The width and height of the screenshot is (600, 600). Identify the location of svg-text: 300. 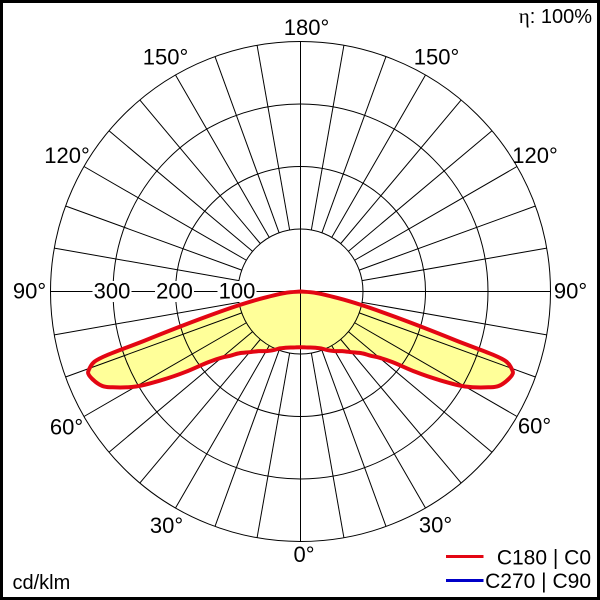
(112, 291).